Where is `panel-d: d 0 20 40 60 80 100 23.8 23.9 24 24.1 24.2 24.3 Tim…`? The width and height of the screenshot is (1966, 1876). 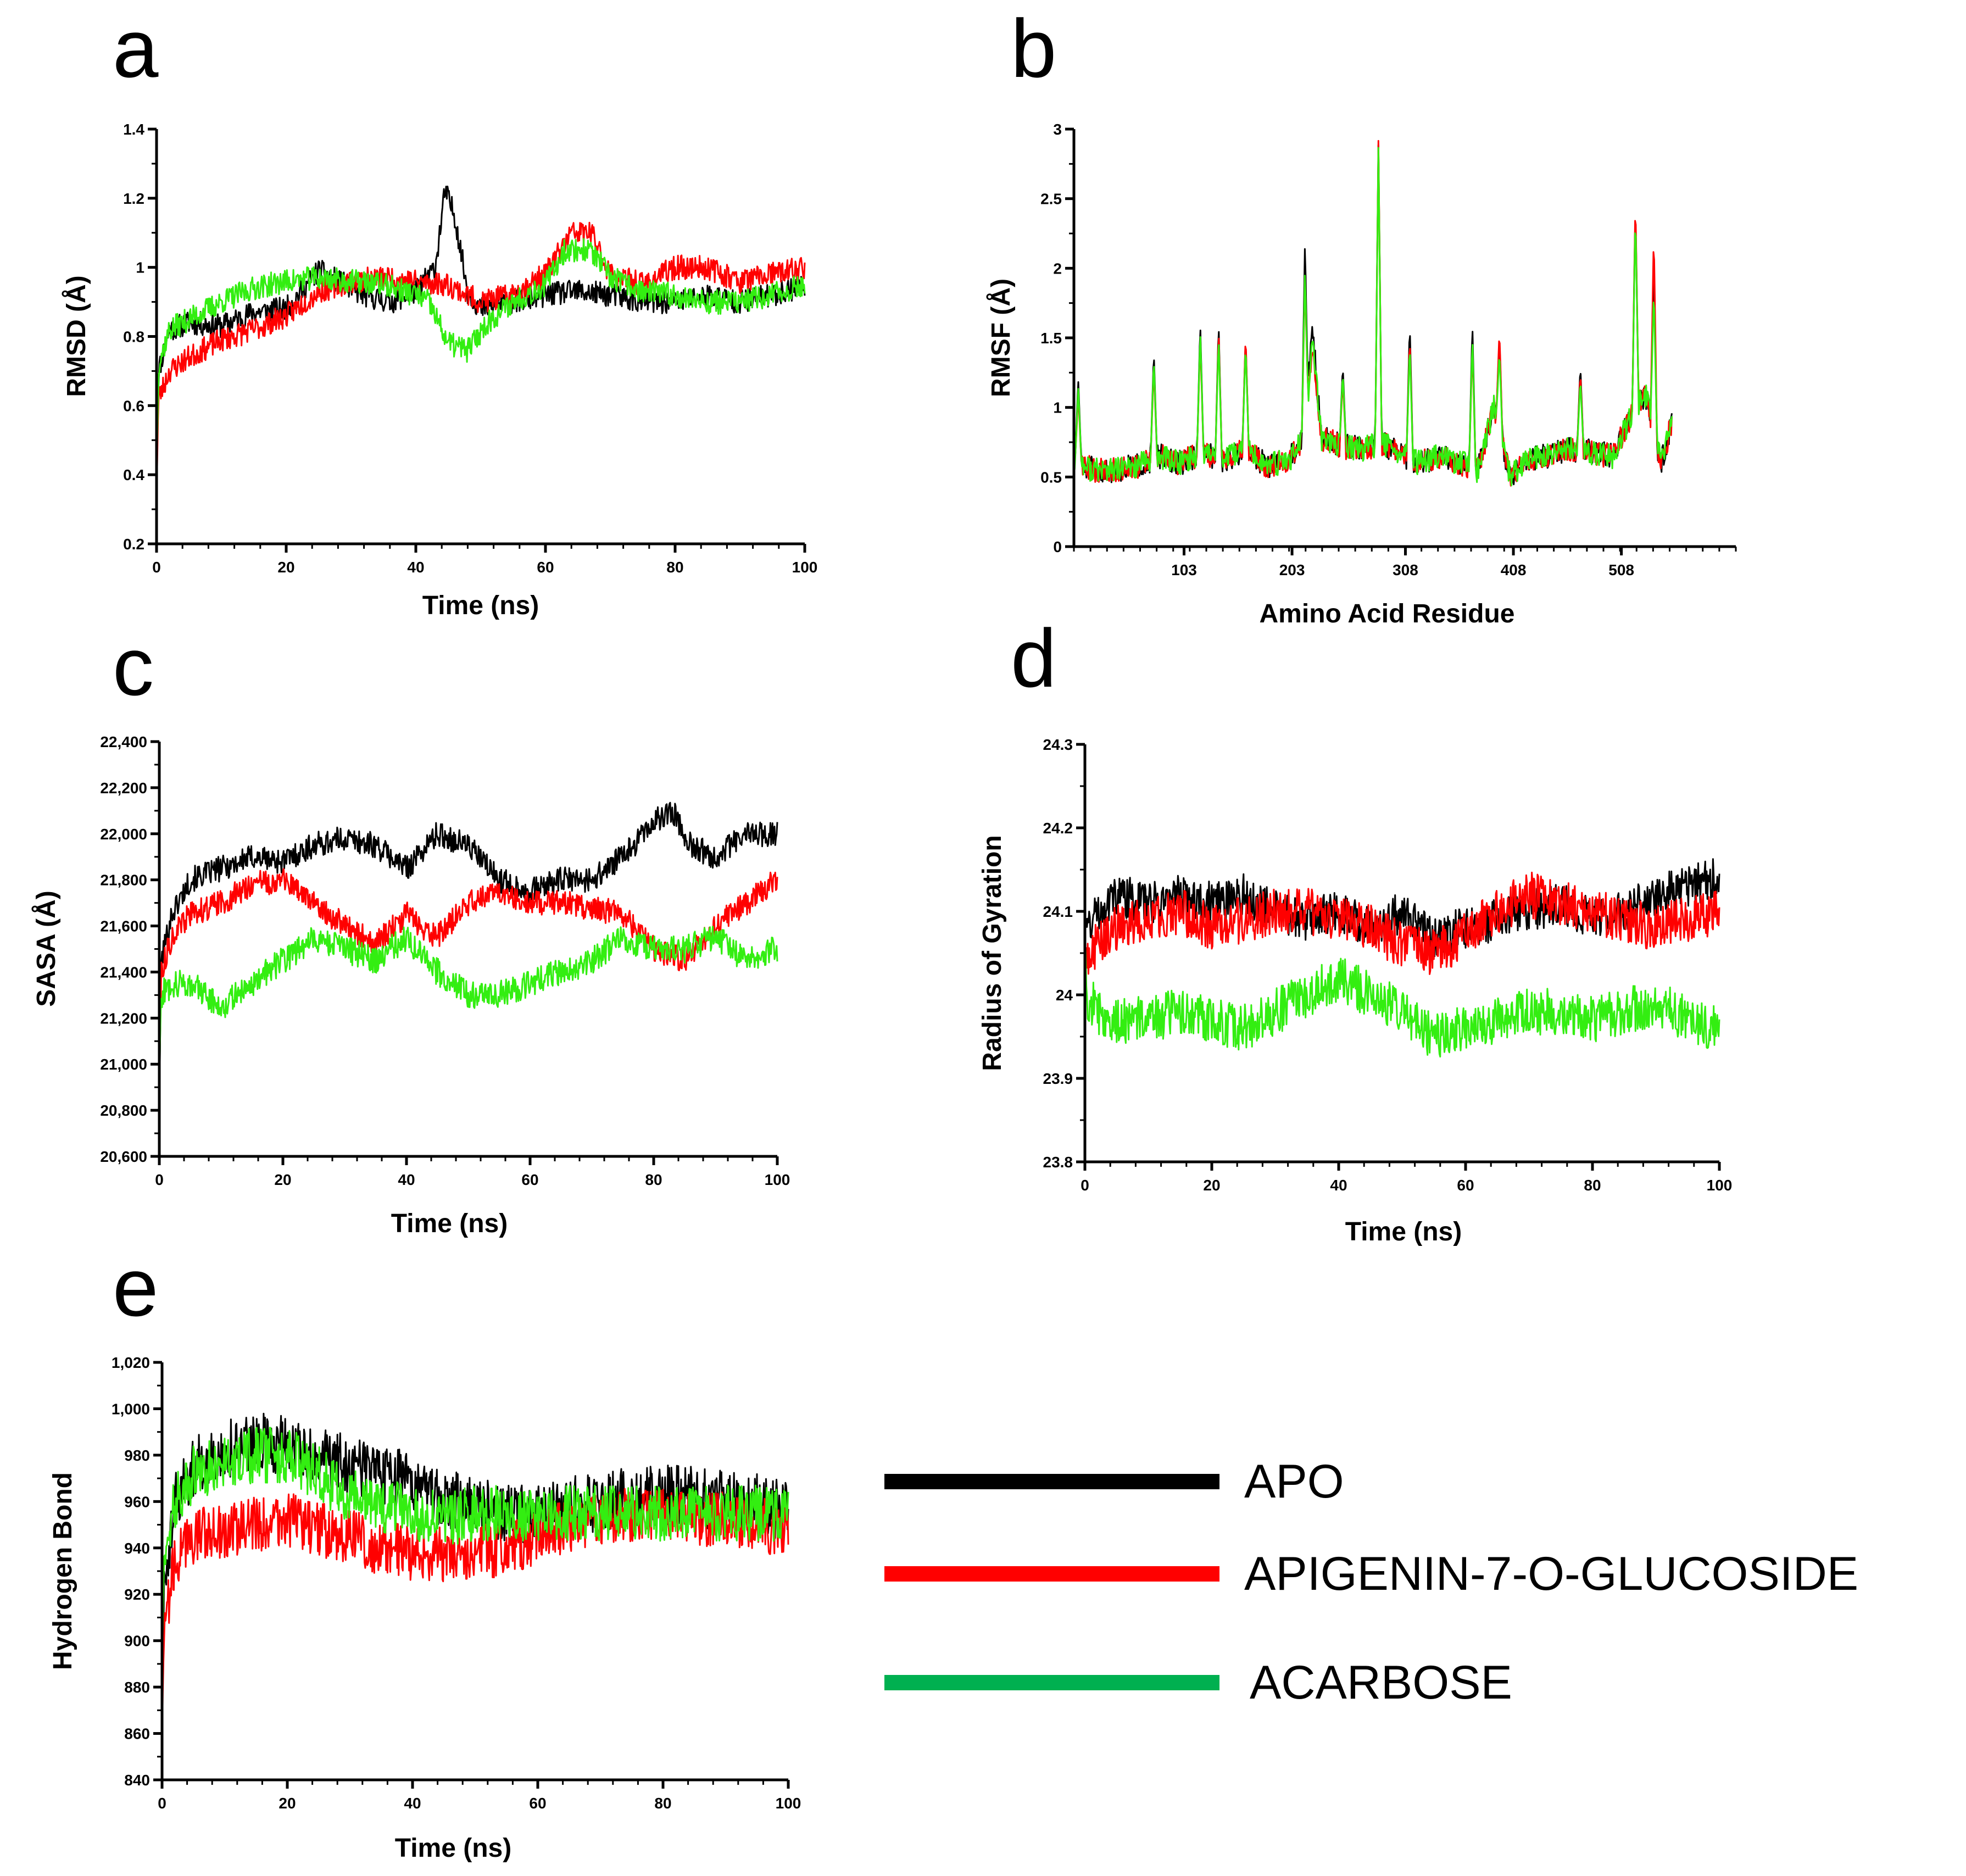 panel-d: d 0 20 40 60 80 100 23.8 23.9 24 24.1 24.2 24.3 Tim… is located at coordinates (1355, 929).